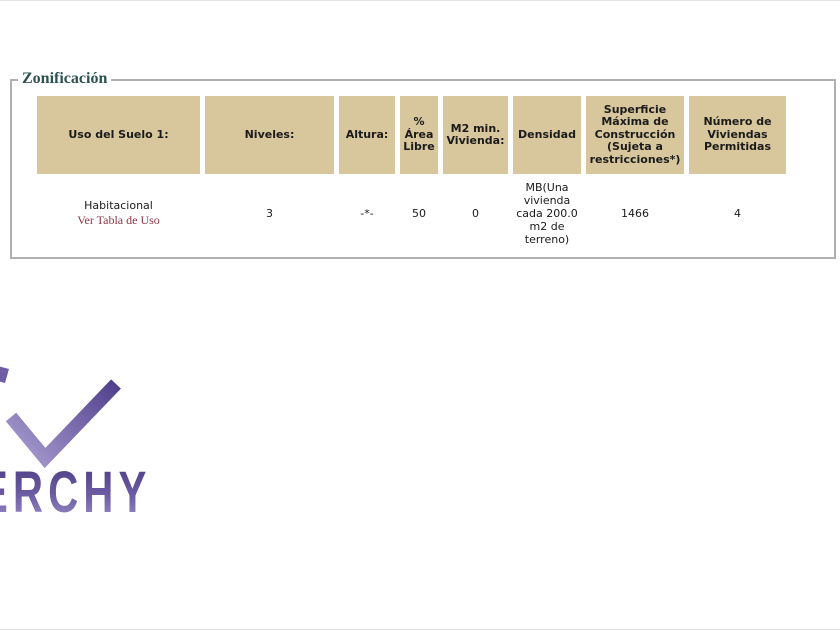  I want to click on watermark-logo, so click(90, 446).